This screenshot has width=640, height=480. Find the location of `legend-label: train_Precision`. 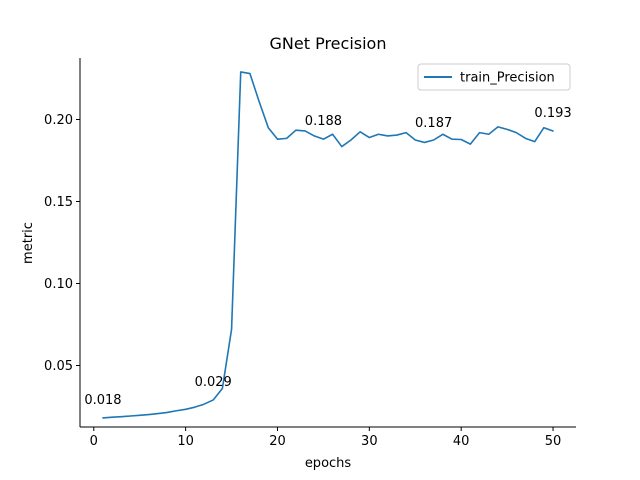

legend-label: train_Precision is located at coordinates (507, 78).